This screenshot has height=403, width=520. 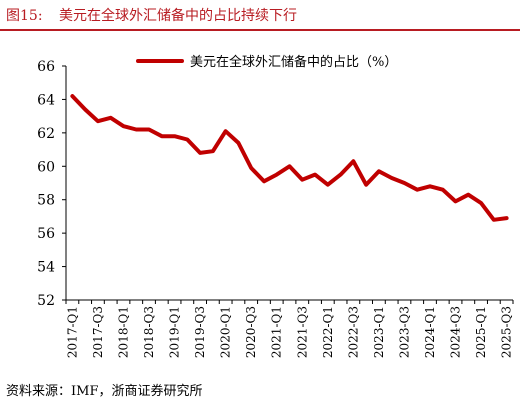 I want to click on y-tick-label: 62, so click(x=46, y=134).